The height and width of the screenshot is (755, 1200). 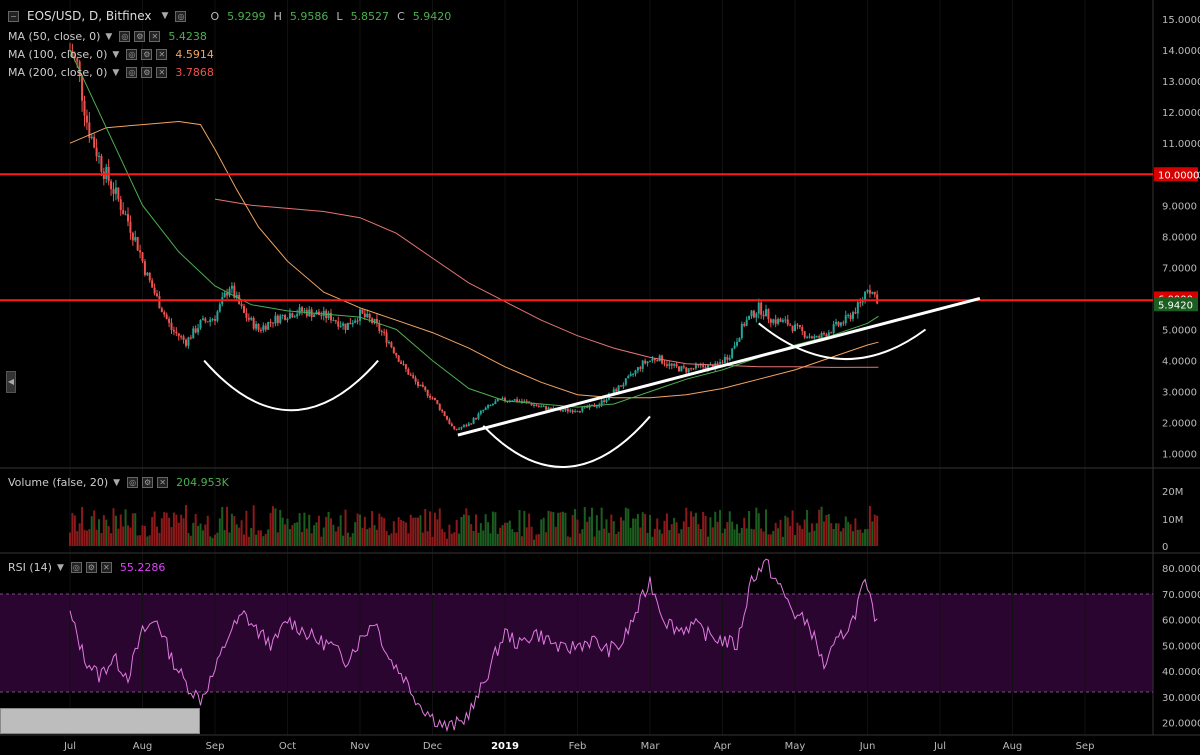 What do you see at coordinates (111, 54) in the screenshot?
I see `ma100-legend: MA (100, close, 0) ▼ ◎ ⚙ ✕ 4.5914` at bounding box center [111, 54].